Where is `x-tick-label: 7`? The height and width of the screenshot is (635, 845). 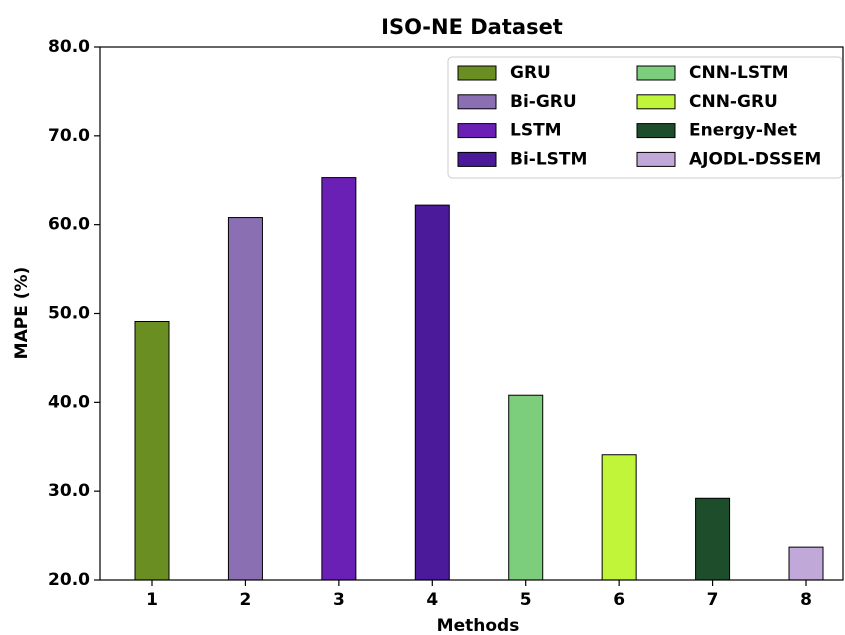 x-tick-label: 7 is located at coordinates (713, 600).